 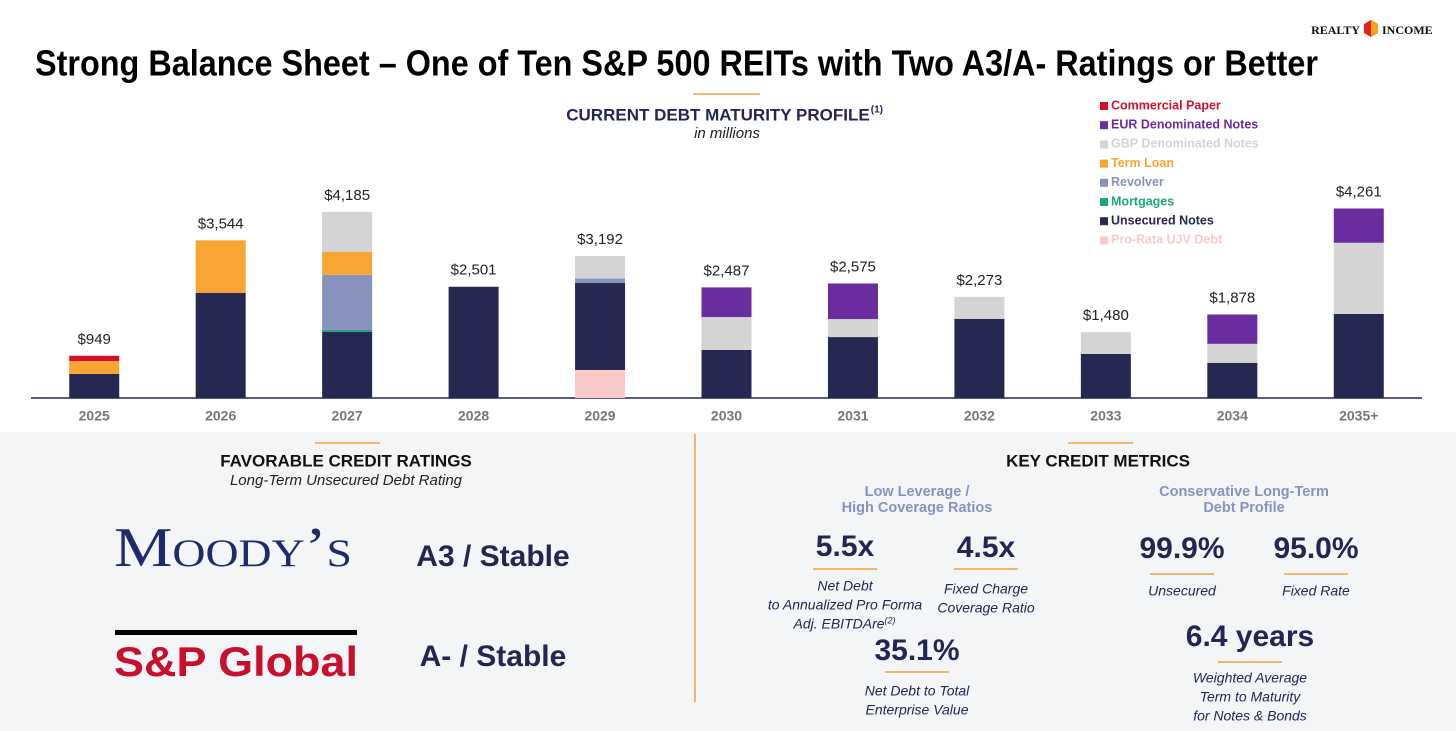 I want to click on metric-group-heading: Conservative Long-Term, so click(x=1244, y=492).